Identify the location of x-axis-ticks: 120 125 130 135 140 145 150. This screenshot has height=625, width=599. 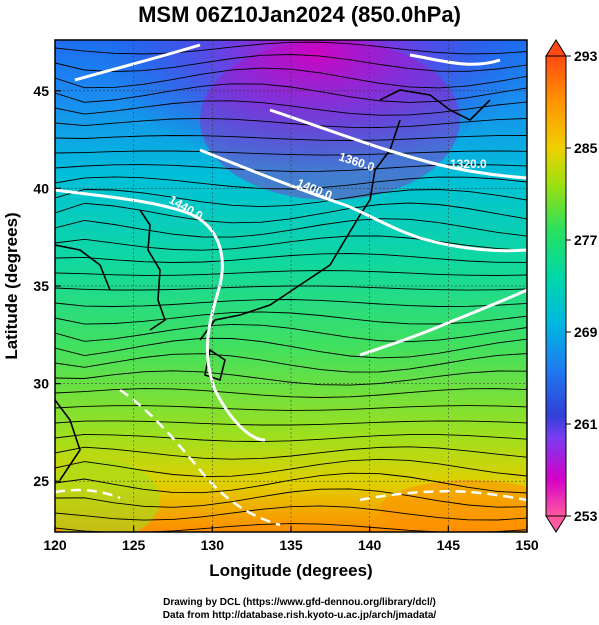
(291, 539).